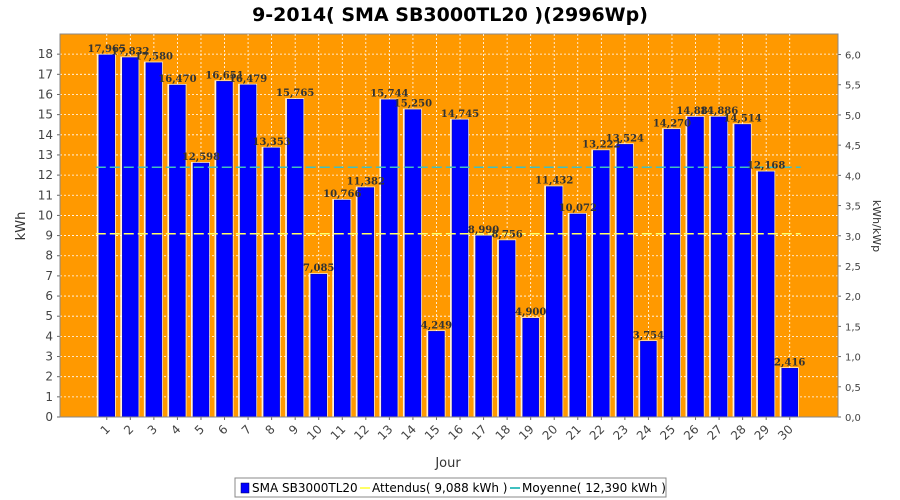  What do you see at coordinates (853, 146) in the screenshot?
I see `y-right-tick-label: 4,5` at bounding box center [853, 146].